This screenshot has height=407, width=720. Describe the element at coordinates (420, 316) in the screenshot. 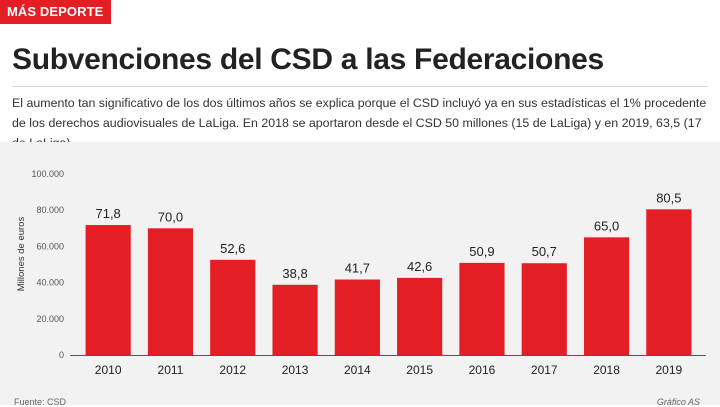

I see `bar-2015` at that location.